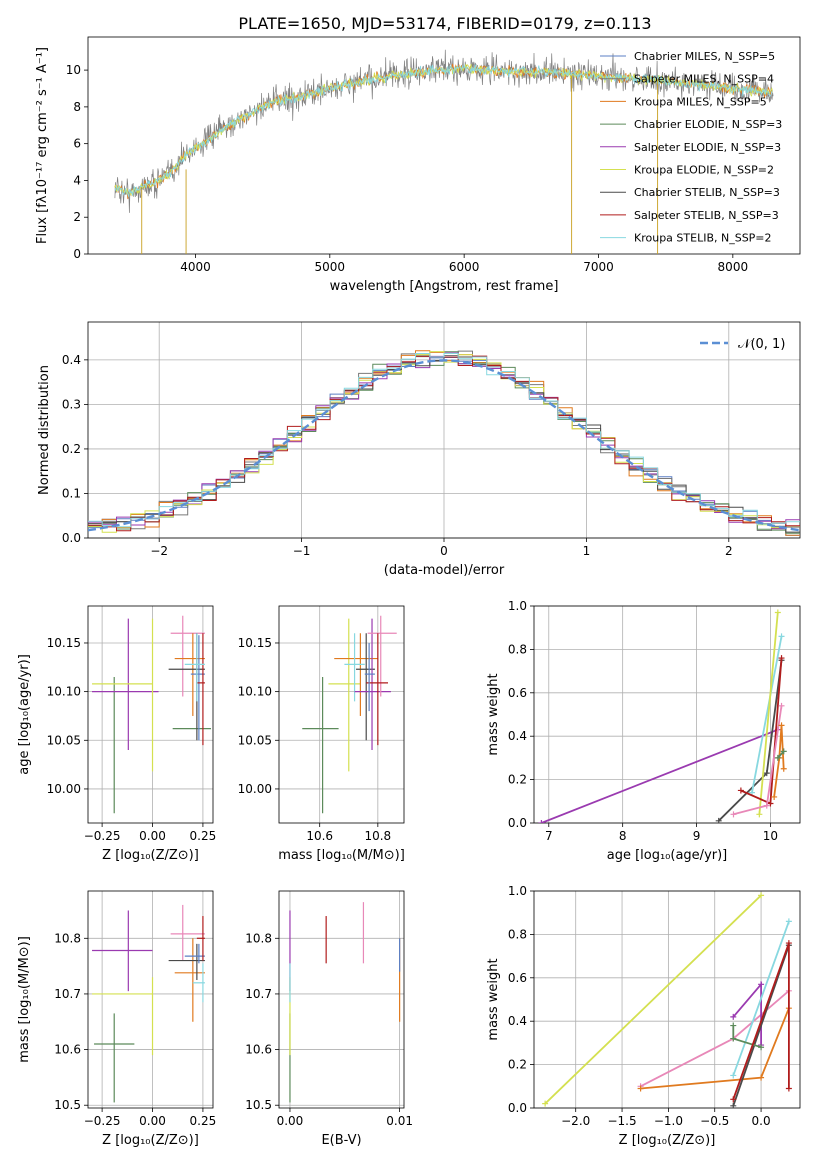  I want to click on x-tick-label: 8, so click(623, 836).